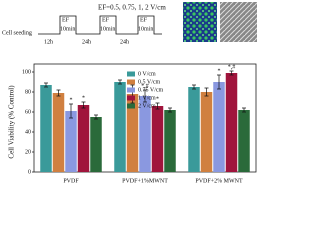 Image resolution: width=320 pixels, height=240 pixels. What do you see at coordinates (28, 132) in the screenshot?
I see `y-tick-label: 40` at bounding box center [28, 132].